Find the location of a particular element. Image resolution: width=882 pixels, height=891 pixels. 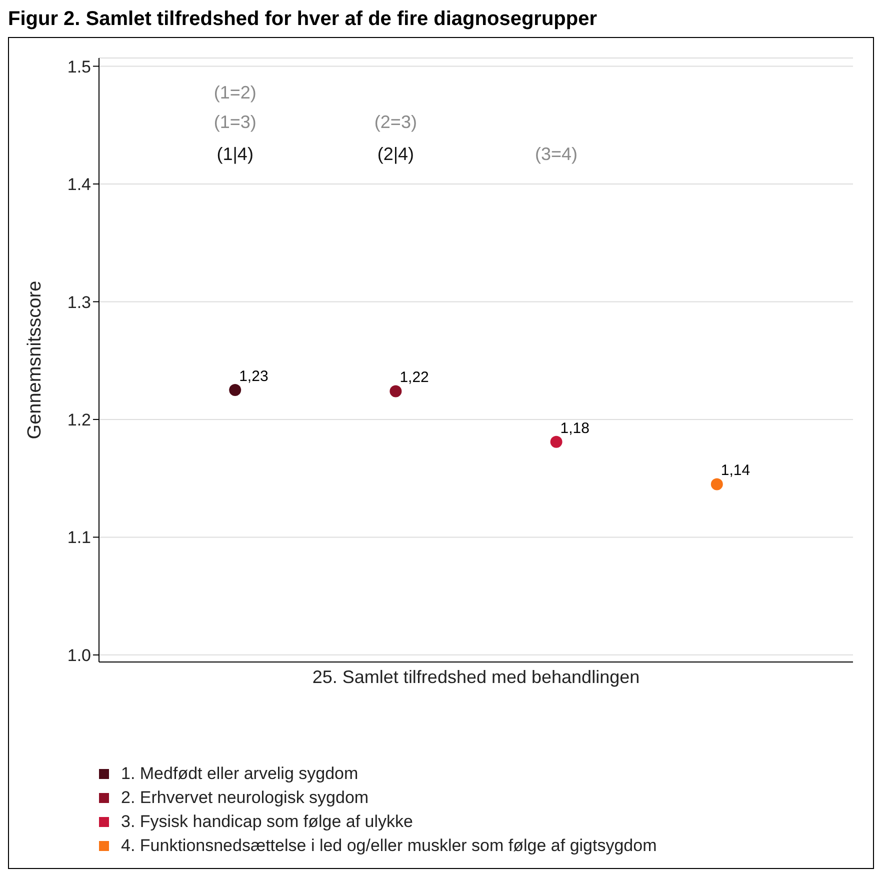

annotation: (2|4) is located at coordinates (395, 154).